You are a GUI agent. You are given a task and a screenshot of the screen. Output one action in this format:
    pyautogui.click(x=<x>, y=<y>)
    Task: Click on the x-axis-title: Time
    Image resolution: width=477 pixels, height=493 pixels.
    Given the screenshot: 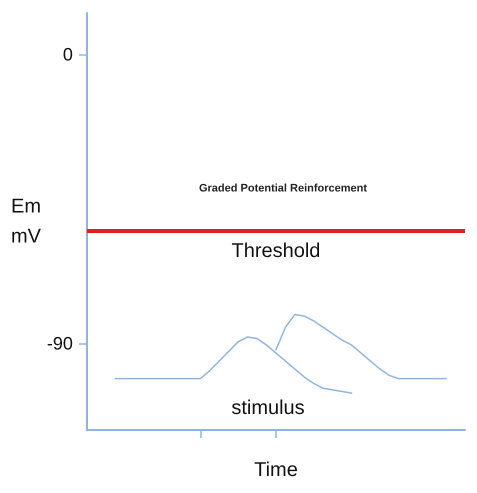 What is the action you would take?
    pyautogui.click(x=276, y=470)
    